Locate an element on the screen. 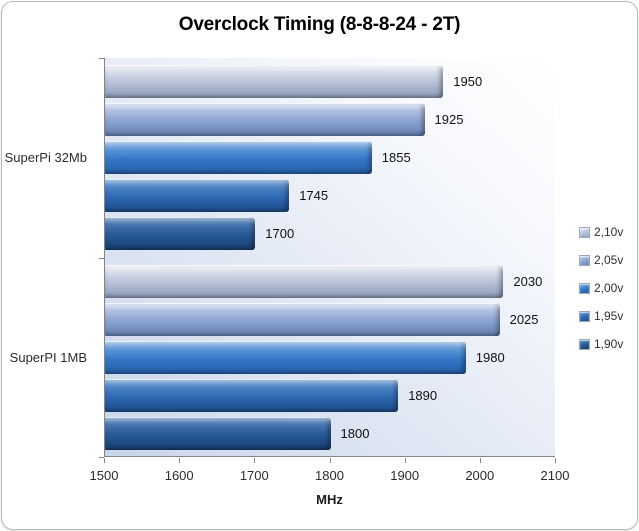 Image resolution: width=639 pixels, height=531 pixels. legend: 2,10v 2,05v 2,00v 1,95v 1,90v is located at coordinates (601, 288).